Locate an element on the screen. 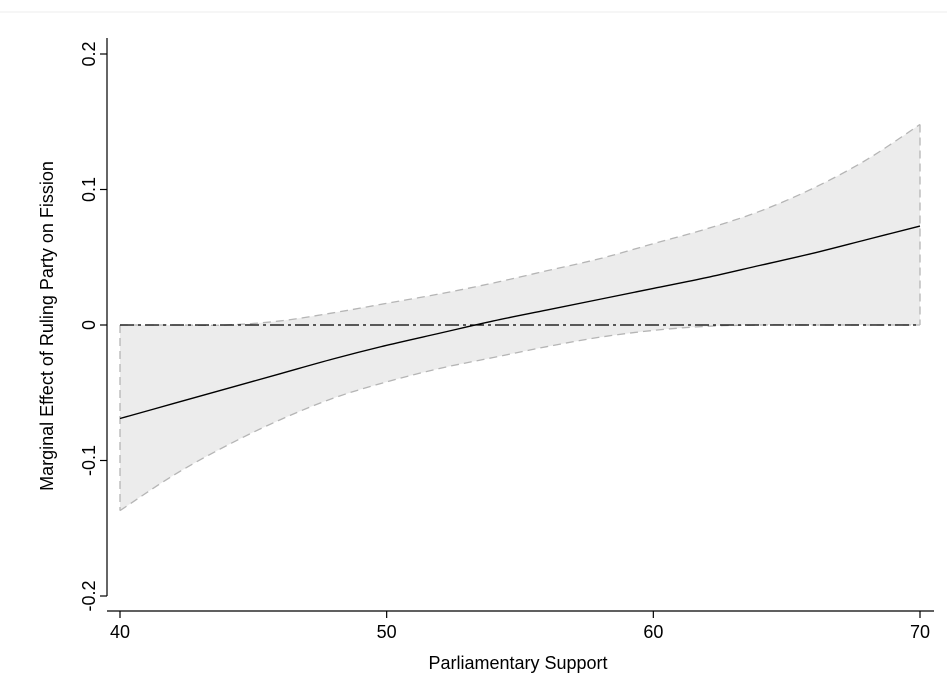 The width and height of the screenshot is (947, 698). y-tick-label: 0.1 is located at coordinates (89, 189).